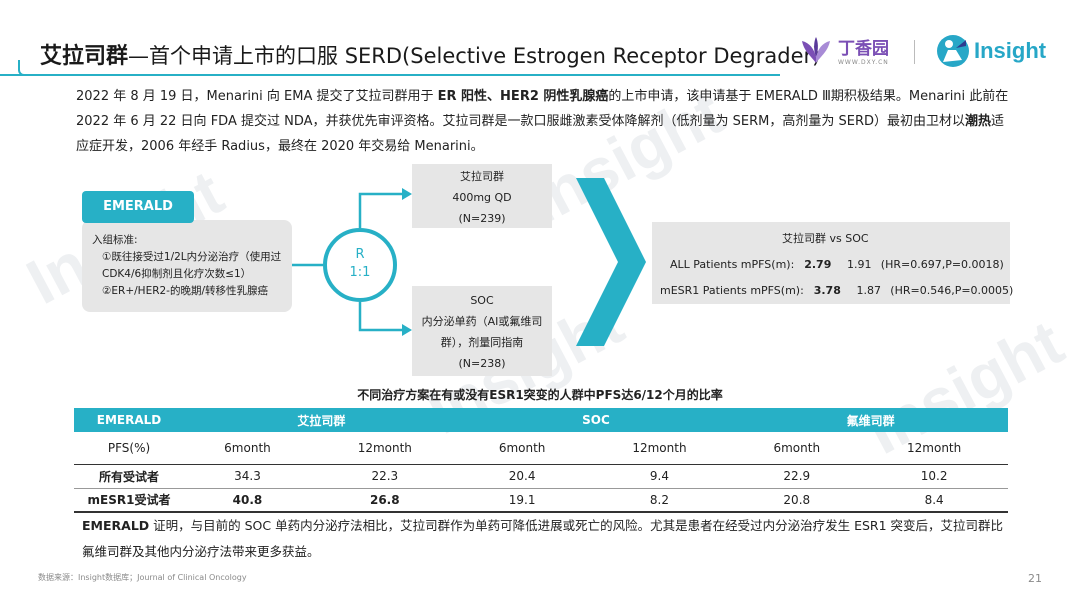  Describe the element at coordinates (407, 330) in the screenshot. I see `connector-lower-arrowhead` at that location.